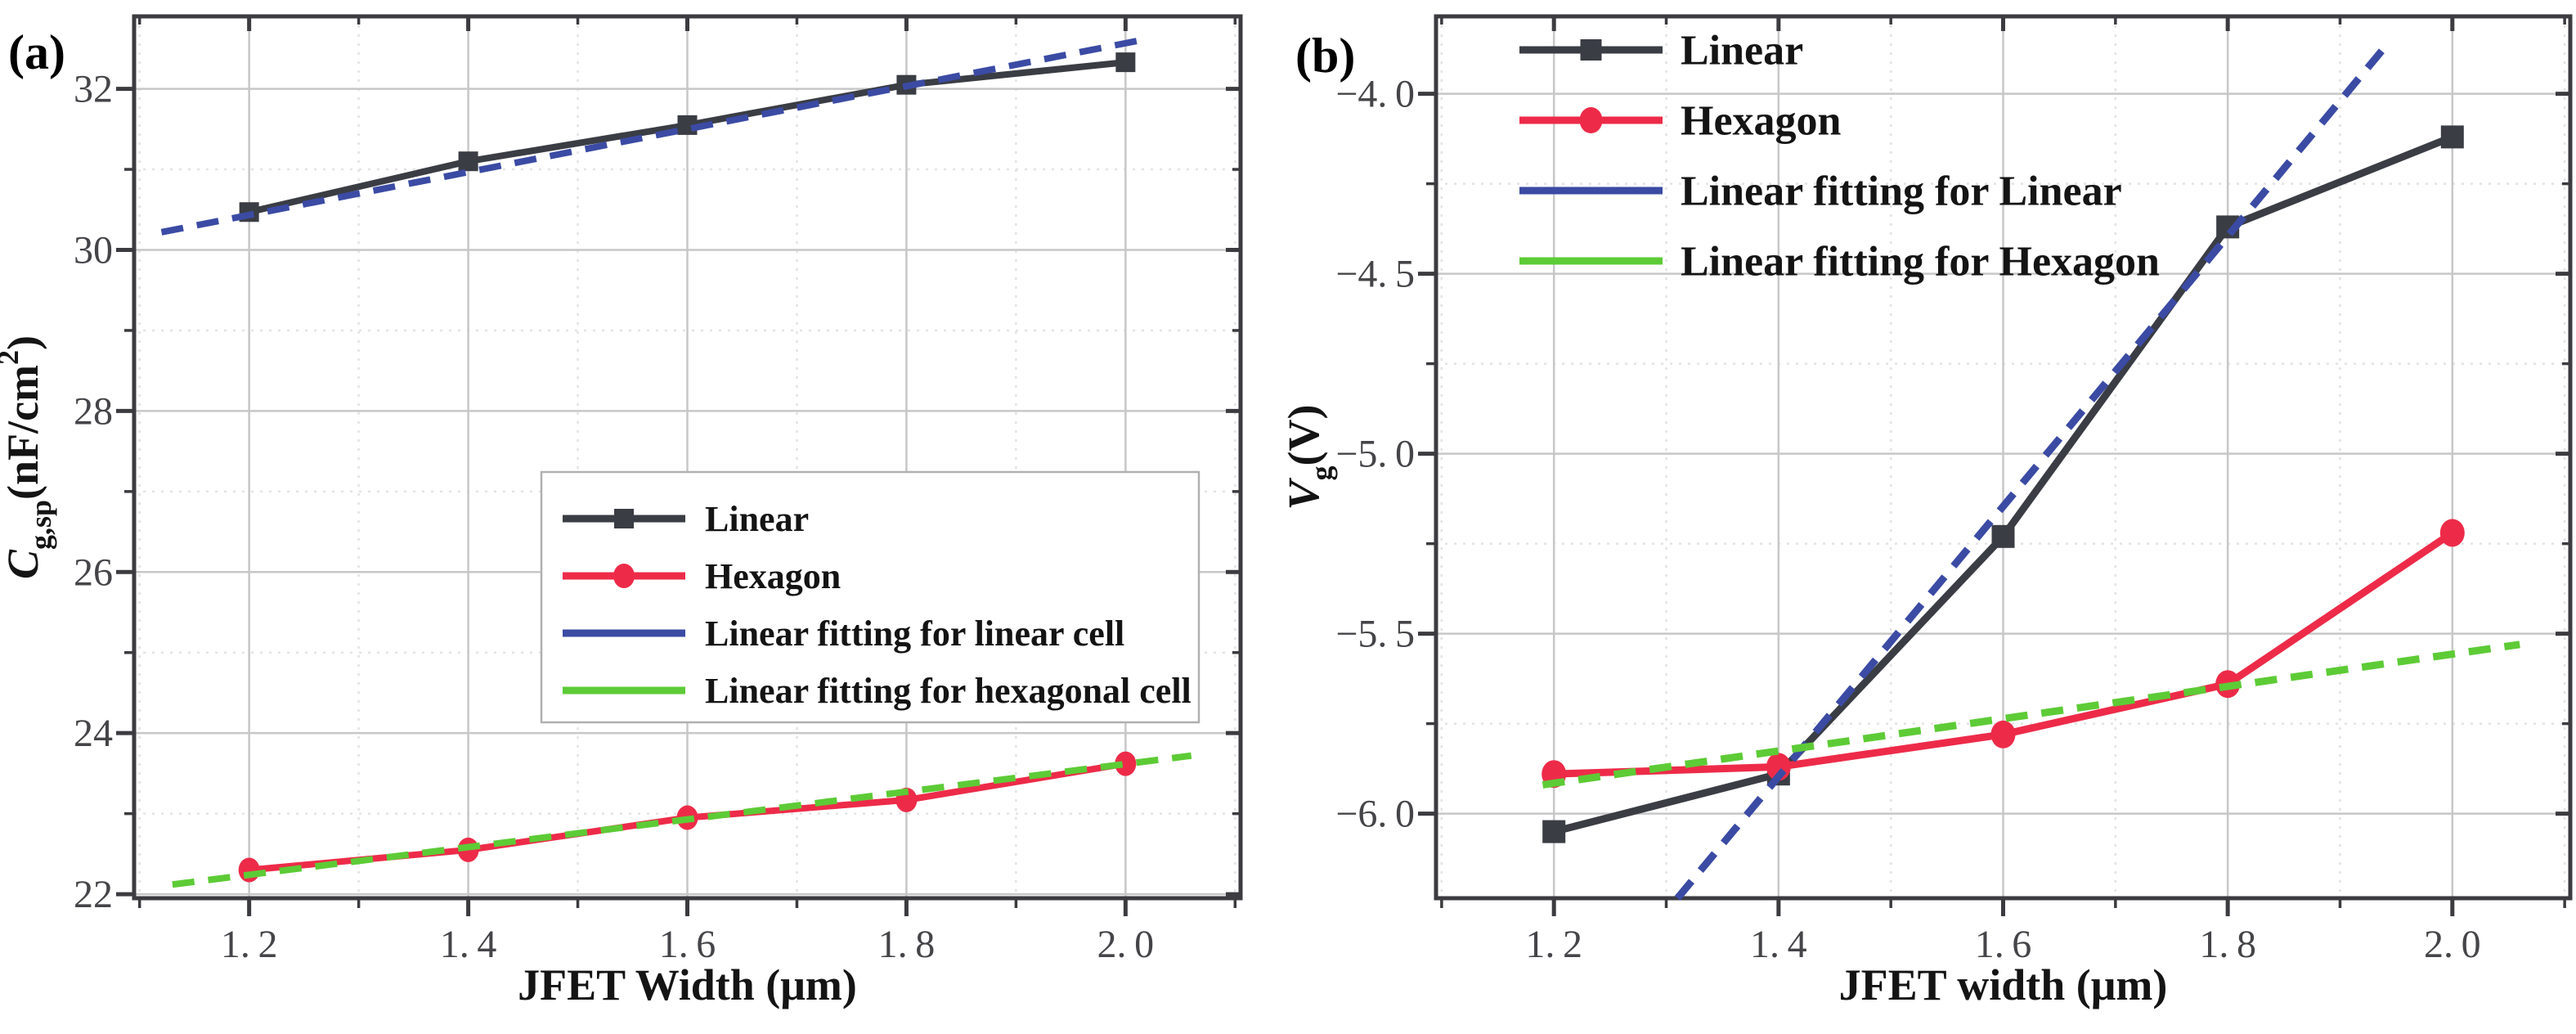 The height and width of the screenshot is (1034, 2576). What do you see at coordinates (1375, 814) in the screenshot?
I see `y-tick-label: −6. 0` at bounding box center [1375, 814].